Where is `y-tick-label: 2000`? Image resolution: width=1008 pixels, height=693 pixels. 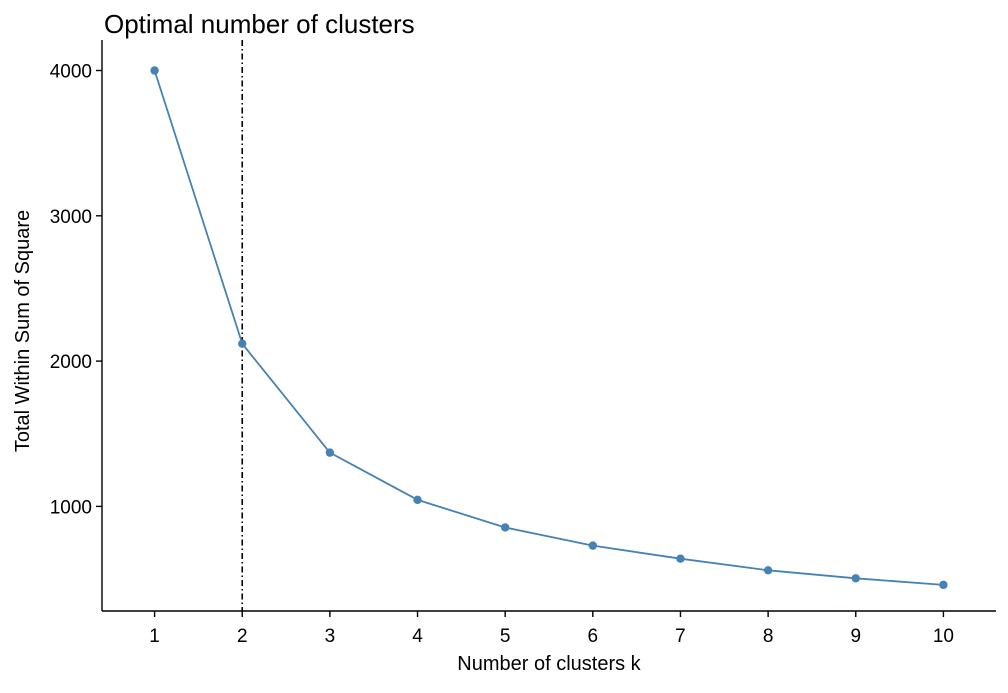
y-tick-label: 2000 is located at coordinates (71, 362).